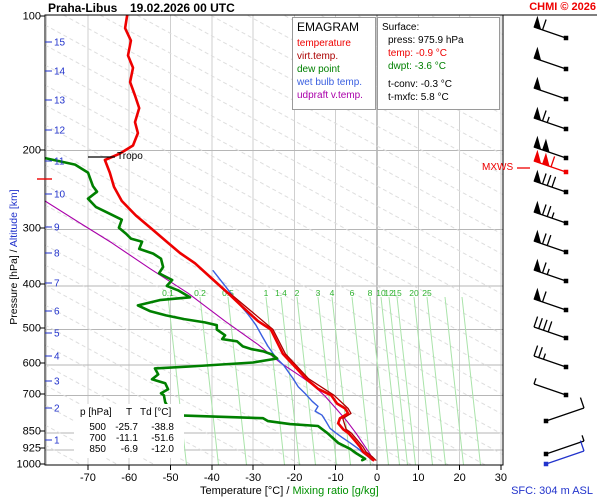  What do you see at coordinates (294, 478) in the screenshot?
I see `temperature-tick-label: -20` at bounding box center [294, 478].